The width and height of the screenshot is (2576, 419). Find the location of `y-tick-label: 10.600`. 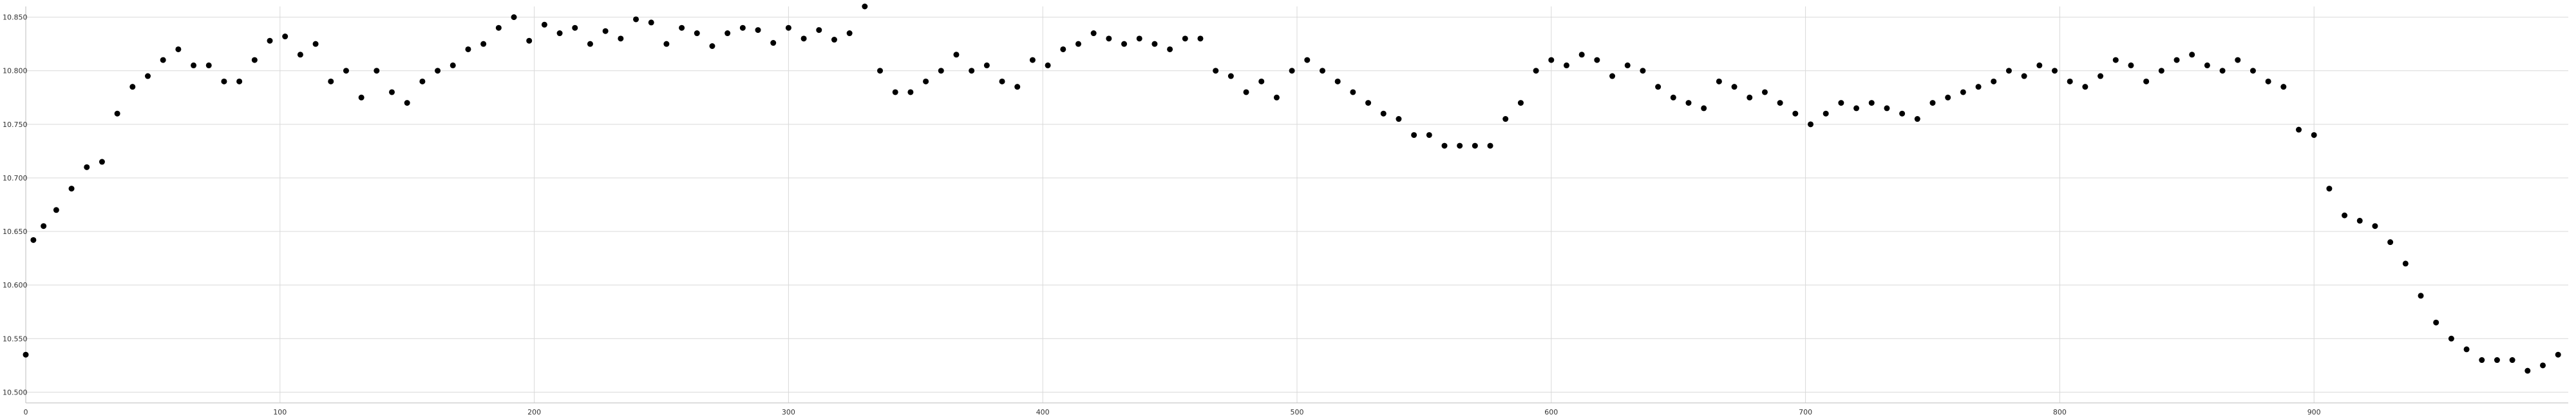

y-tick-label: 10.600 is located at coordinates (15, 285).